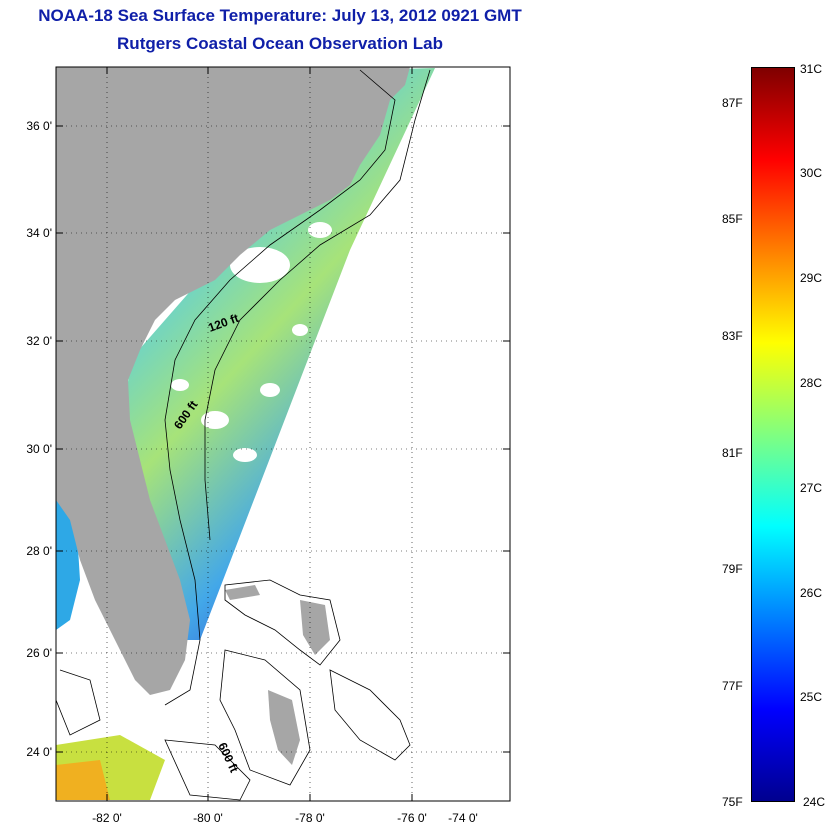 This screenshot has width=833, height=832. What do you see at coordinates (280, 43) in the screenshot?
I see `map-subtitle: Rutgers Coastal Ocean Observation Lab` at bounding box center [280, 43].